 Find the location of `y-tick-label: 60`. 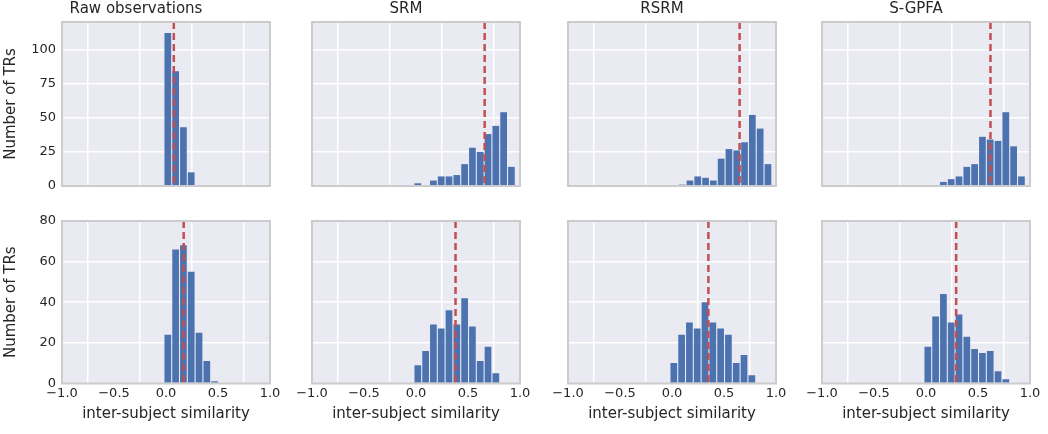

y-tick-label: 60 is located at coordinates (47, 260).